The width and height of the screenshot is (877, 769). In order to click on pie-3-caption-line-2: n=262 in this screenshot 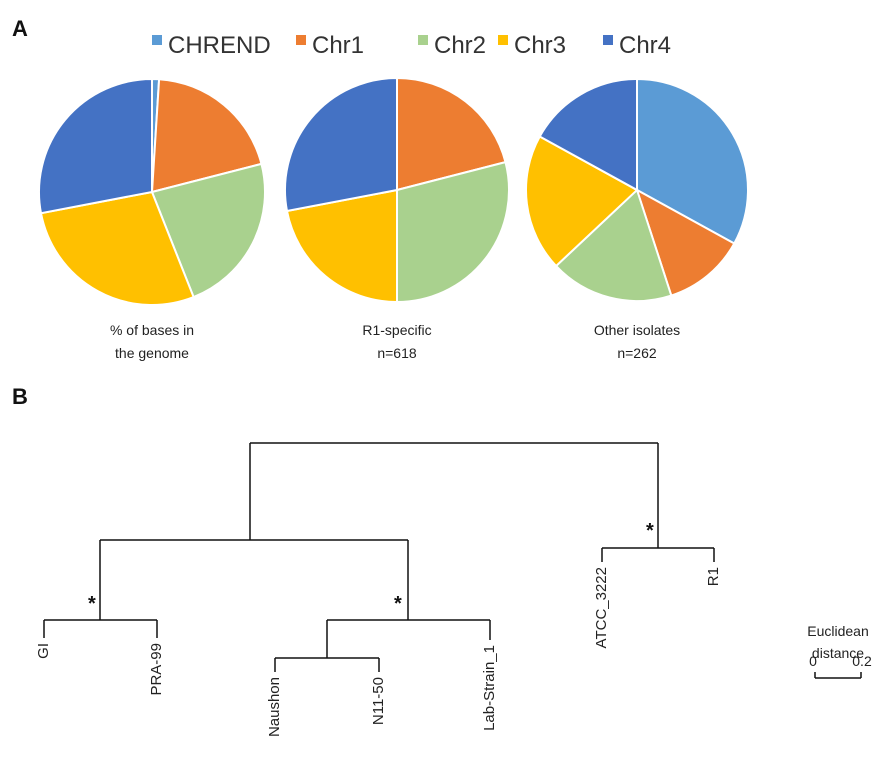, I will do `click(637, 353)`.